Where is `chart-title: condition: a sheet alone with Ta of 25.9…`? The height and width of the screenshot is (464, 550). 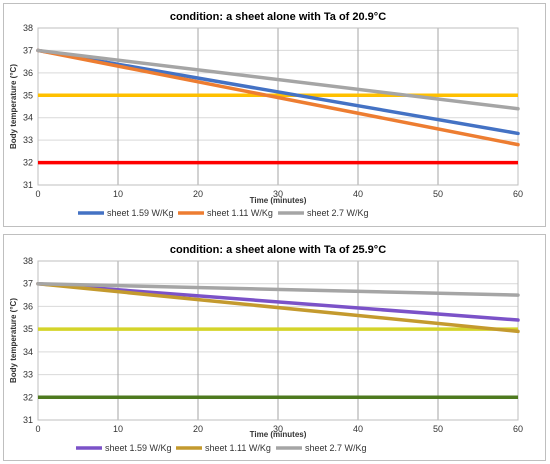
chart-title: condition: a sheet alone with Ta of 25.9… is located at coordinates (278, 250).